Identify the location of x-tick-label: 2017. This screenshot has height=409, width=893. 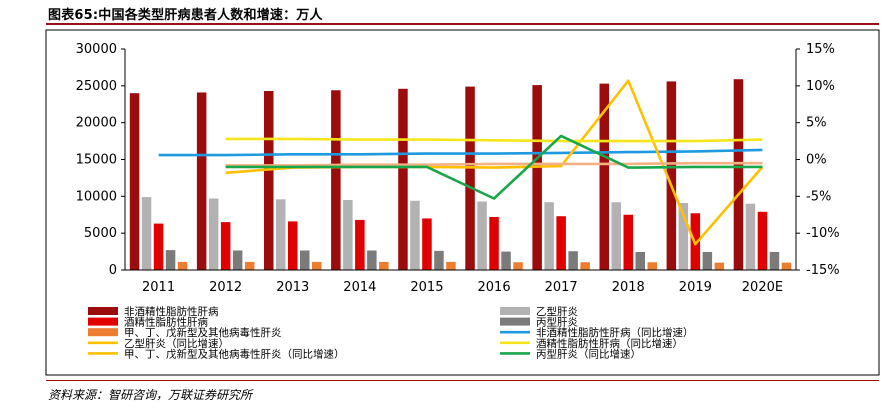
(561, 287).